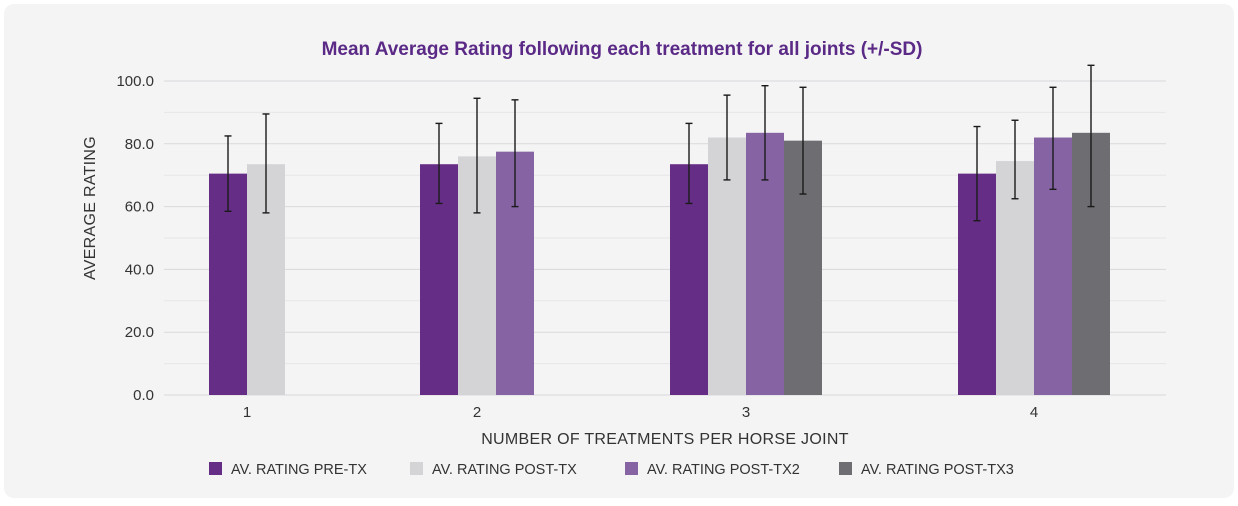  I want to click on y-axis-ticks: 0.0 20.0 40.0 60.0 80.0 100.0, so click(135, 238).